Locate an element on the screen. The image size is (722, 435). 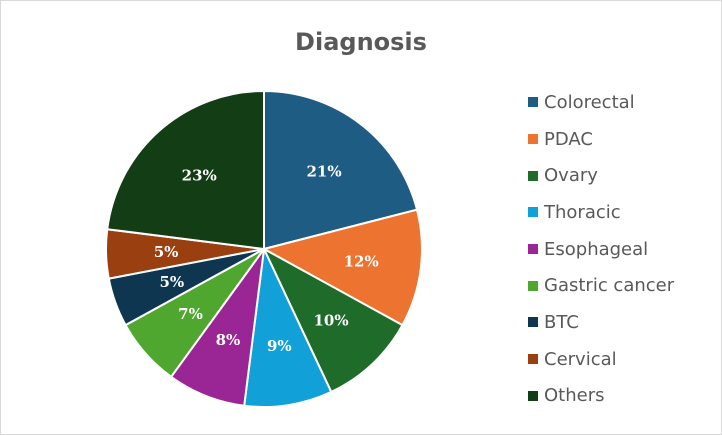
legend-label: Ovary is located at coordinates (571, 176).